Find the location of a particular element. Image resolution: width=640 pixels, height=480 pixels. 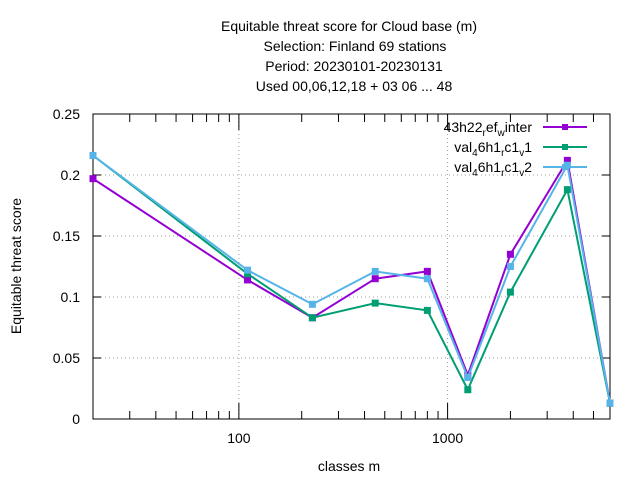

legend-entry: val46h1rc1v1 is located at coordinates (520, 149).